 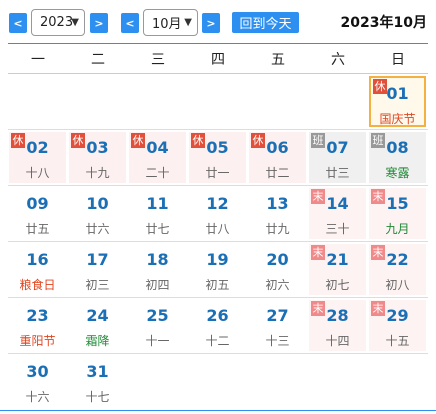 I want to click on calendar-day-cell: 末 29 十五, so click(x=397, y=325).